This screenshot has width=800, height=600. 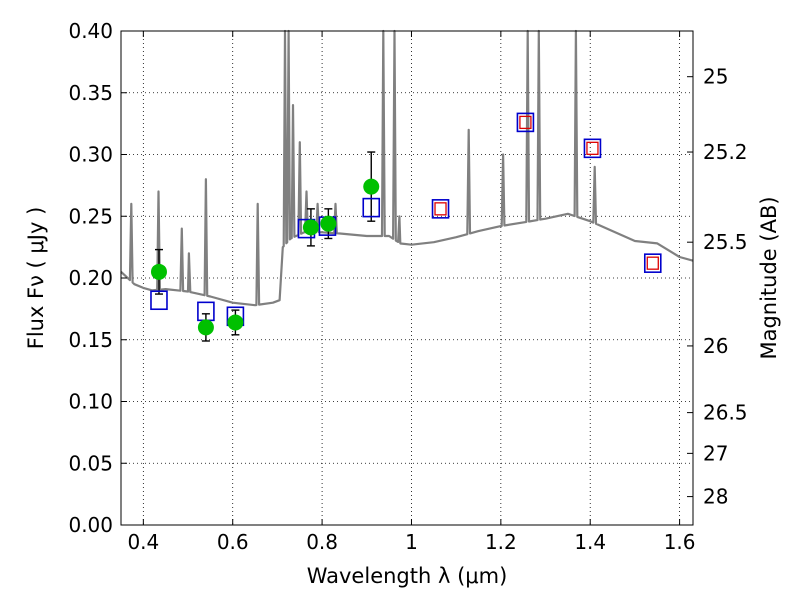 I want to click on y-tick-label: 0.05, so click(x=90, y=463).